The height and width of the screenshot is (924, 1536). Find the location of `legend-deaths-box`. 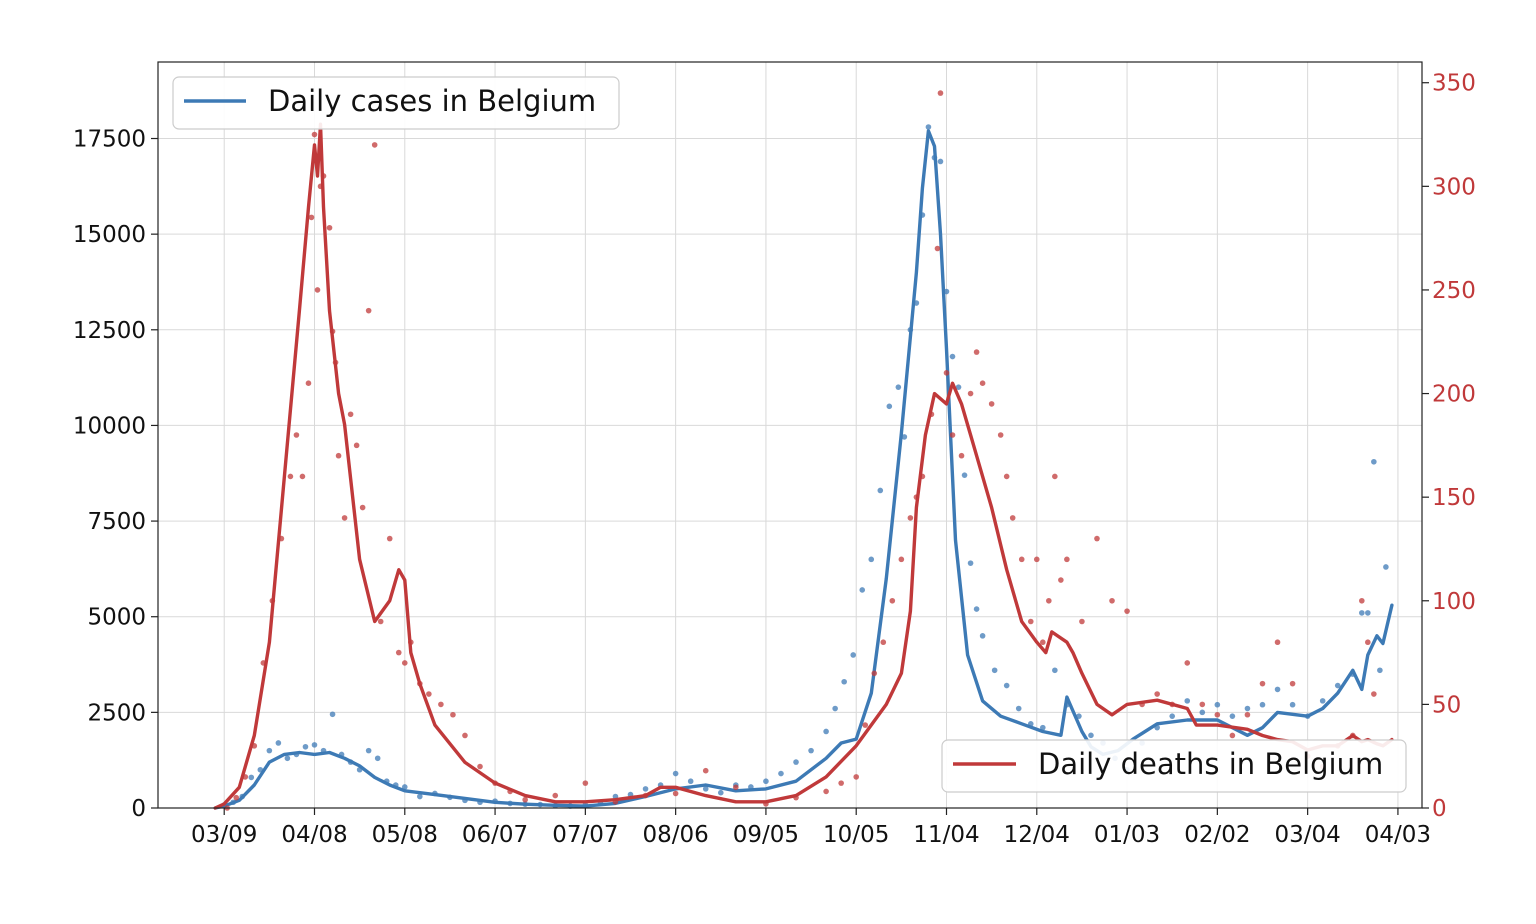

legend-deaths-box is located at coordinates (1174, 766).